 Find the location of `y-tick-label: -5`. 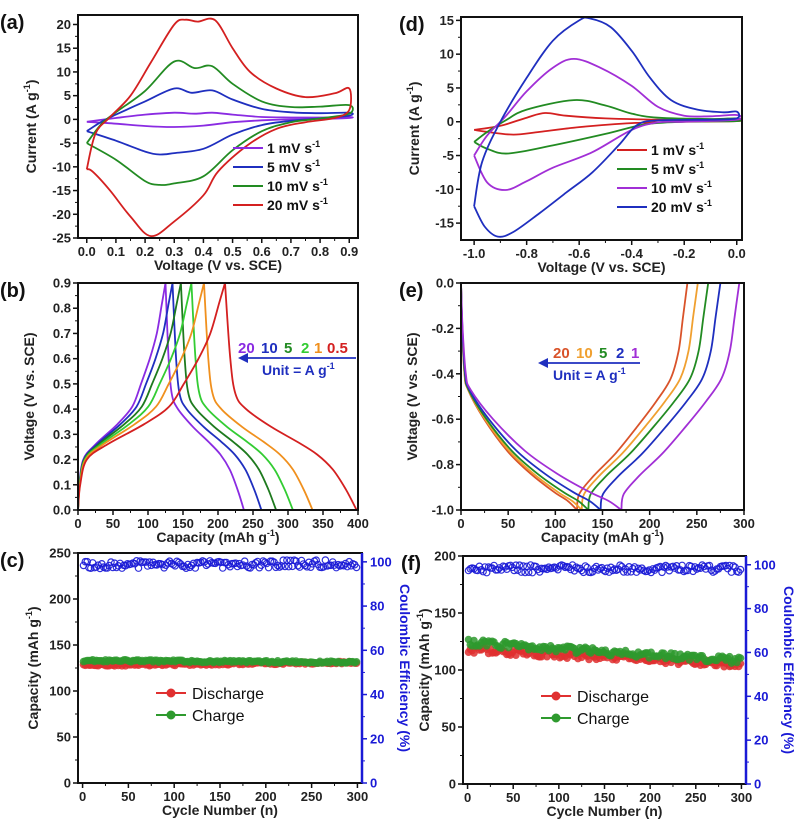

y-tick-label: -5 is located at coordinates (448, 155).